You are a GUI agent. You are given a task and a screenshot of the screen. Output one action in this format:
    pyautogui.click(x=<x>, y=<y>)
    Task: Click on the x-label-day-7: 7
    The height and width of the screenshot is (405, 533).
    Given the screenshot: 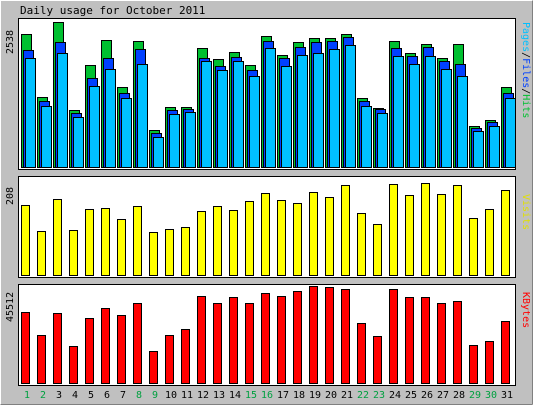 What is the action you would take?
    pyautogui.click(x=123, y=395)
    